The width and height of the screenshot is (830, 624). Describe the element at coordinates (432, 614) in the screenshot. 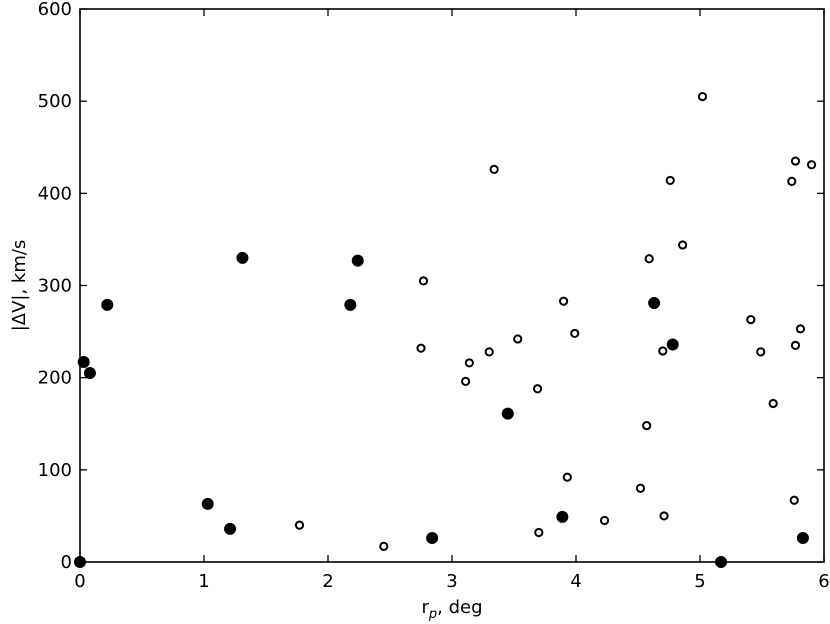

I see `x-axis-label-sub: p` at that location.